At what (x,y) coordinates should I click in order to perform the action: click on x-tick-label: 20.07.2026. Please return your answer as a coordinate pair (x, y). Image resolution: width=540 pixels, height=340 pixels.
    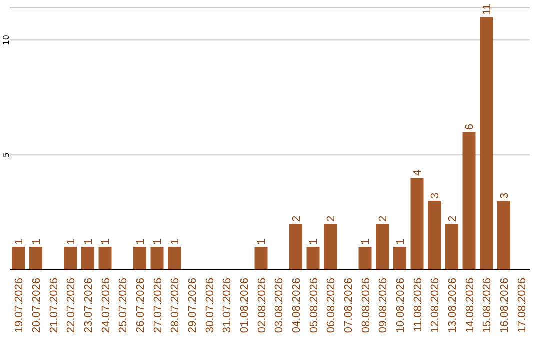
    Looking at the image, I should click on (37, 306).